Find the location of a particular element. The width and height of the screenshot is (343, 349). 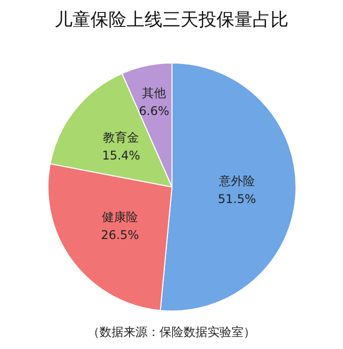

slice-label: 意外险 is located at coordinates (236, 181).